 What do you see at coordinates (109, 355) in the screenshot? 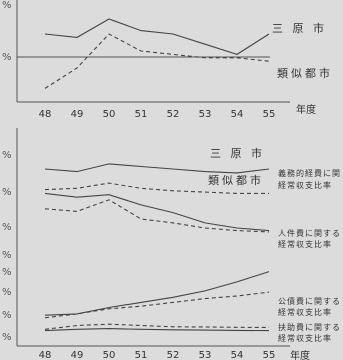
I see `bottom-x-tick-label: 50` at bounding box center [109, 355].